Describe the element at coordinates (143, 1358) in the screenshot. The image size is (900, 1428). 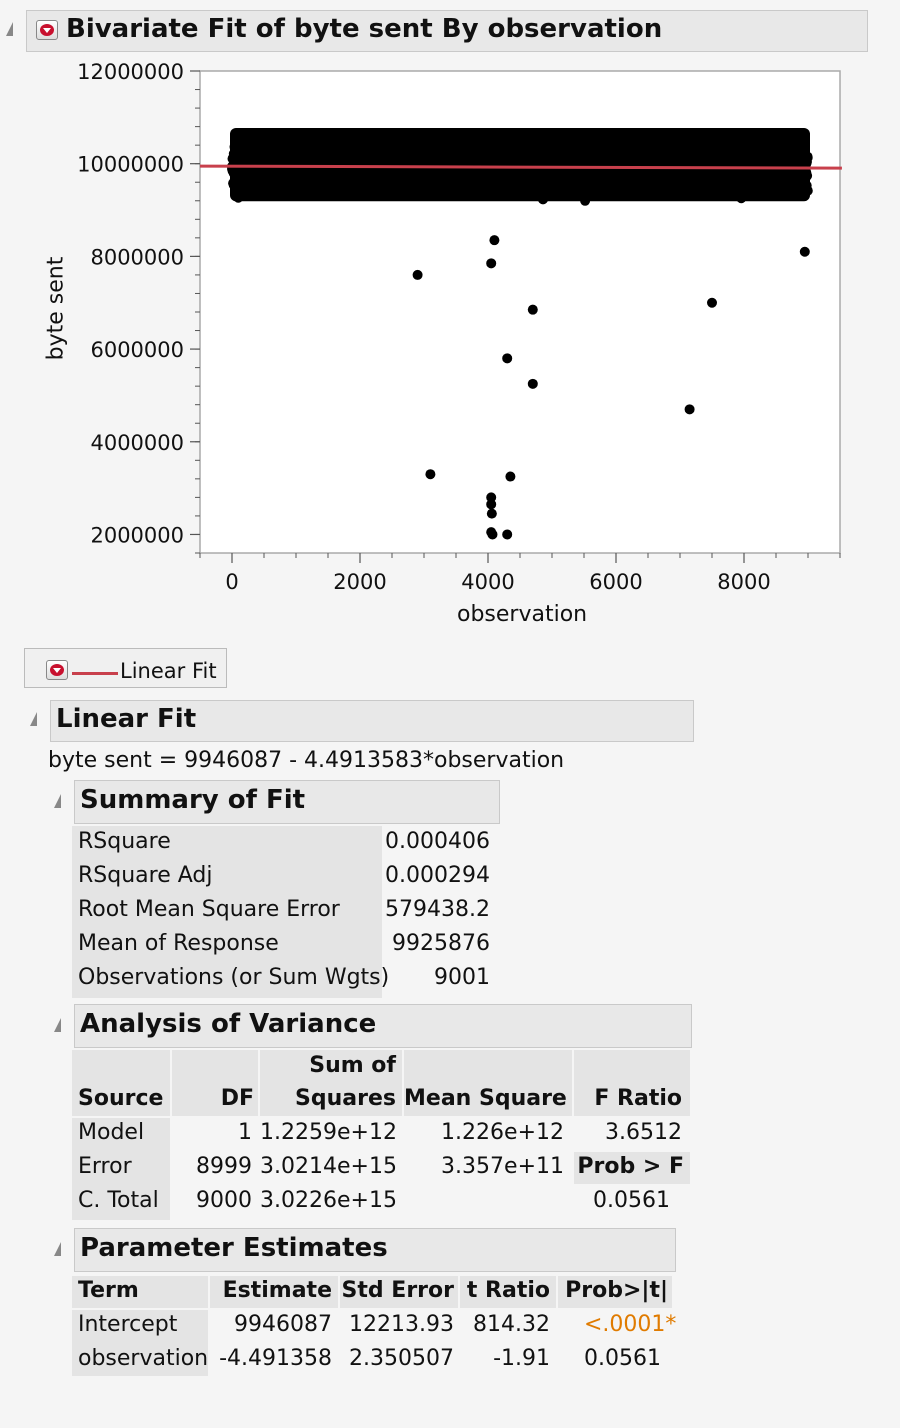
I see `pe-term: observation` at that location.